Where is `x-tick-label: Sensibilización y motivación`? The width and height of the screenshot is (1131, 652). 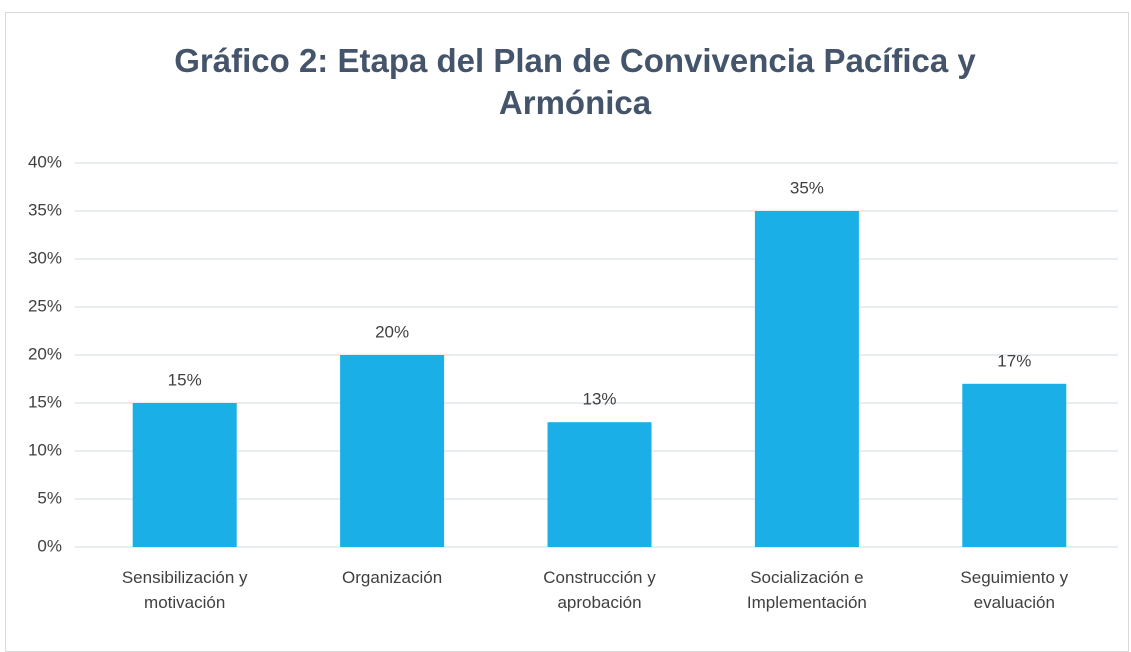
x-tick-label: Sensibilización y motivación is located at coordinates (184, 590).